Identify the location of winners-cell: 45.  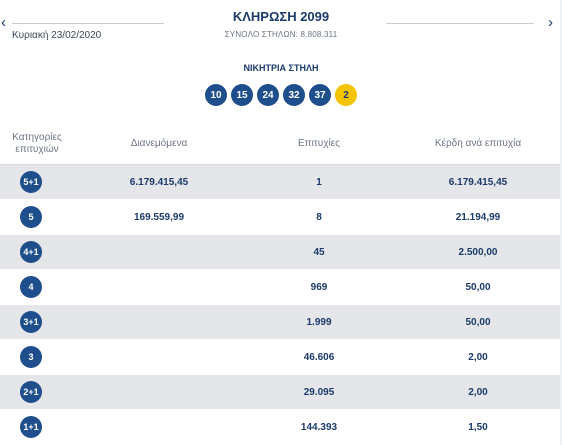
(319, 252).